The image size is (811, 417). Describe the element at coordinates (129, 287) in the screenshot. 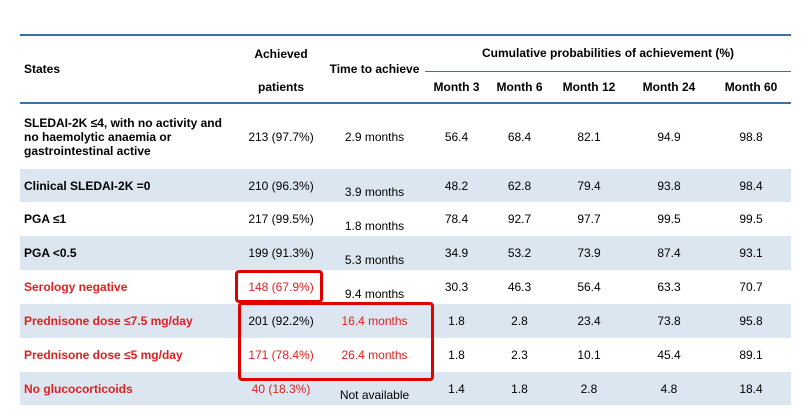

I see `state-cell: Serology negative` at that location.